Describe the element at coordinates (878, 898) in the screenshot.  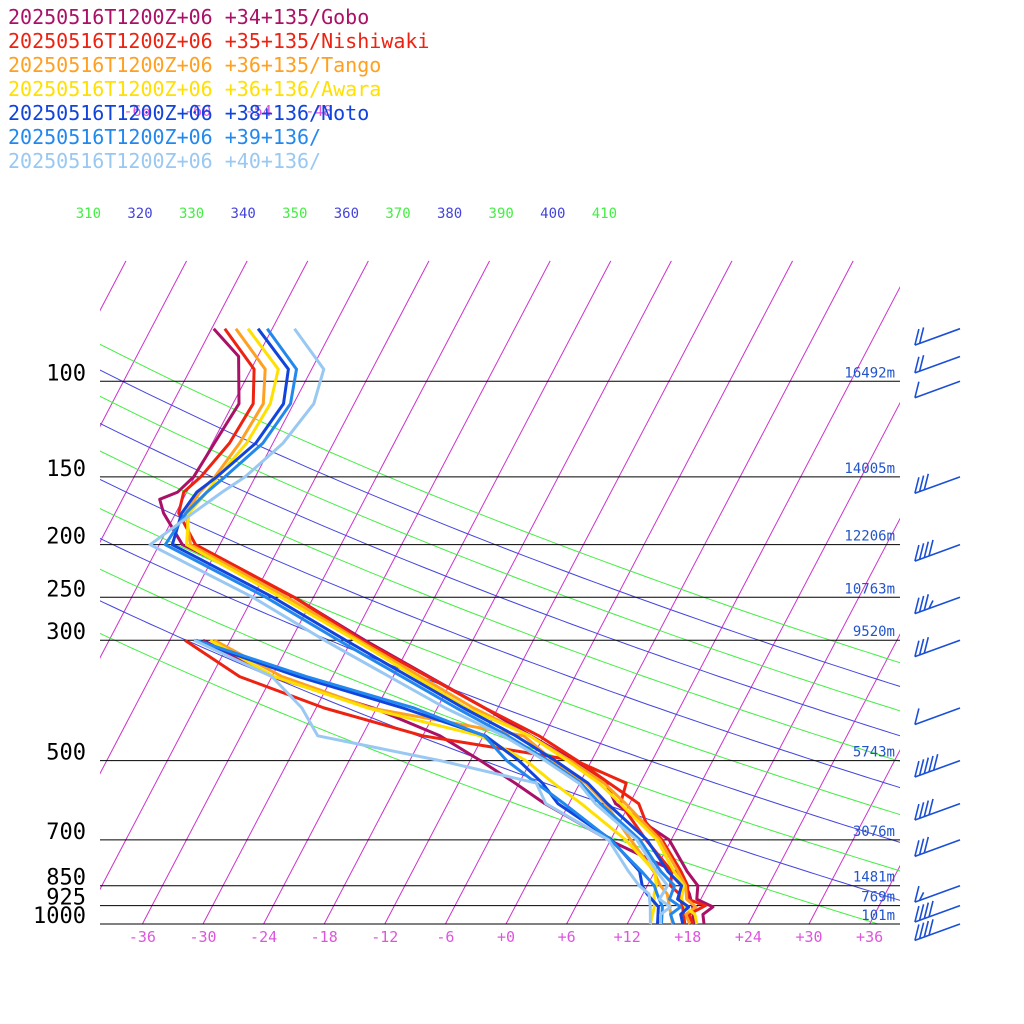
I see `height-label: 769m` at that location.